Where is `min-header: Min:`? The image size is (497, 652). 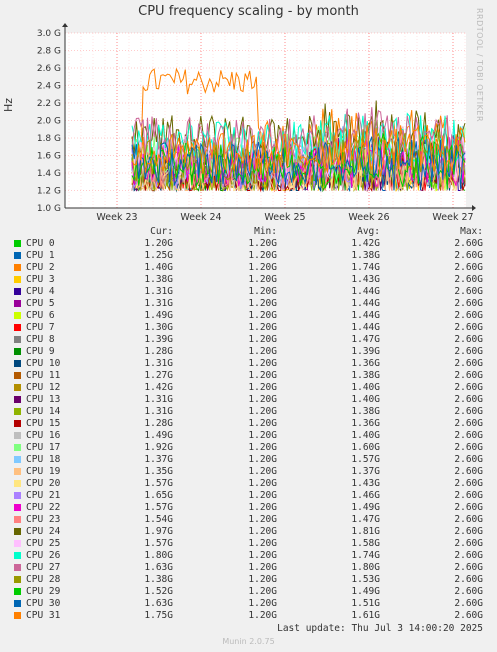
min-header: Min: is located at coordinates (265, 231).